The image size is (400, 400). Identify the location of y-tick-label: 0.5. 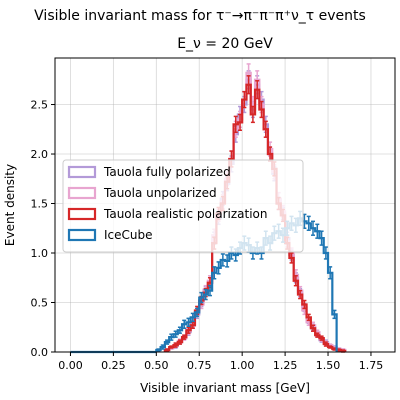
(40, 303).